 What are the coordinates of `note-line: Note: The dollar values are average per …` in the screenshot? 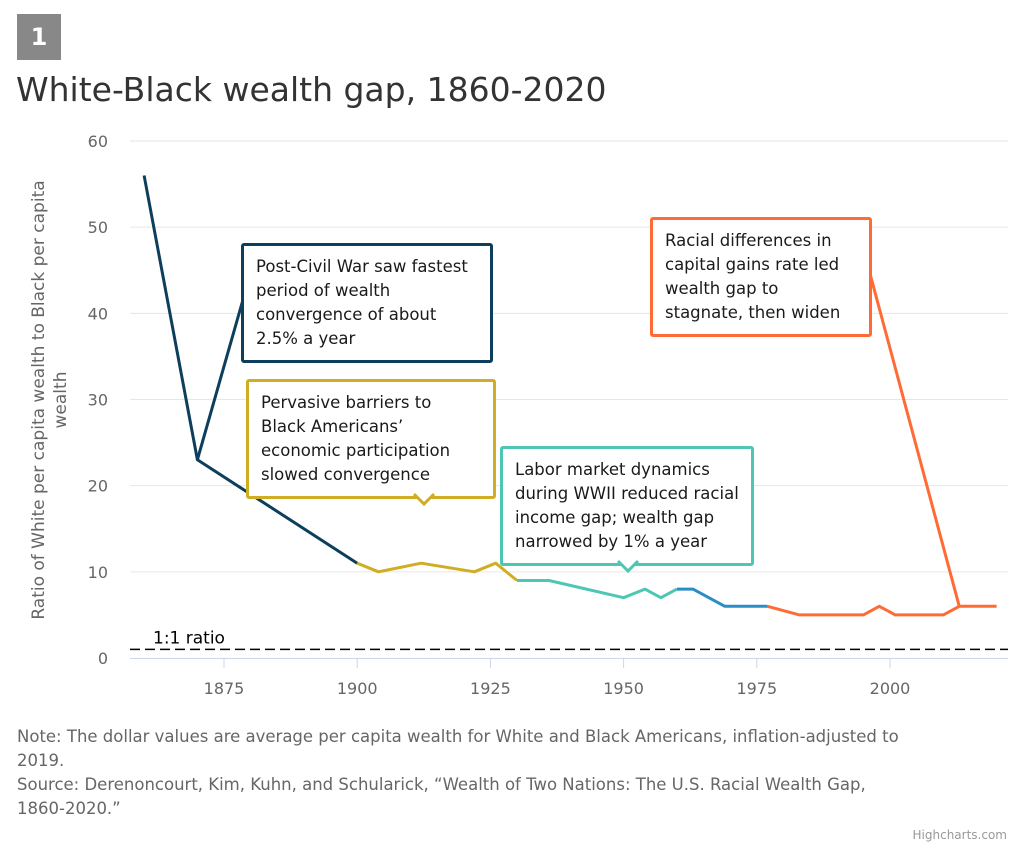 It's located at (458, 736).